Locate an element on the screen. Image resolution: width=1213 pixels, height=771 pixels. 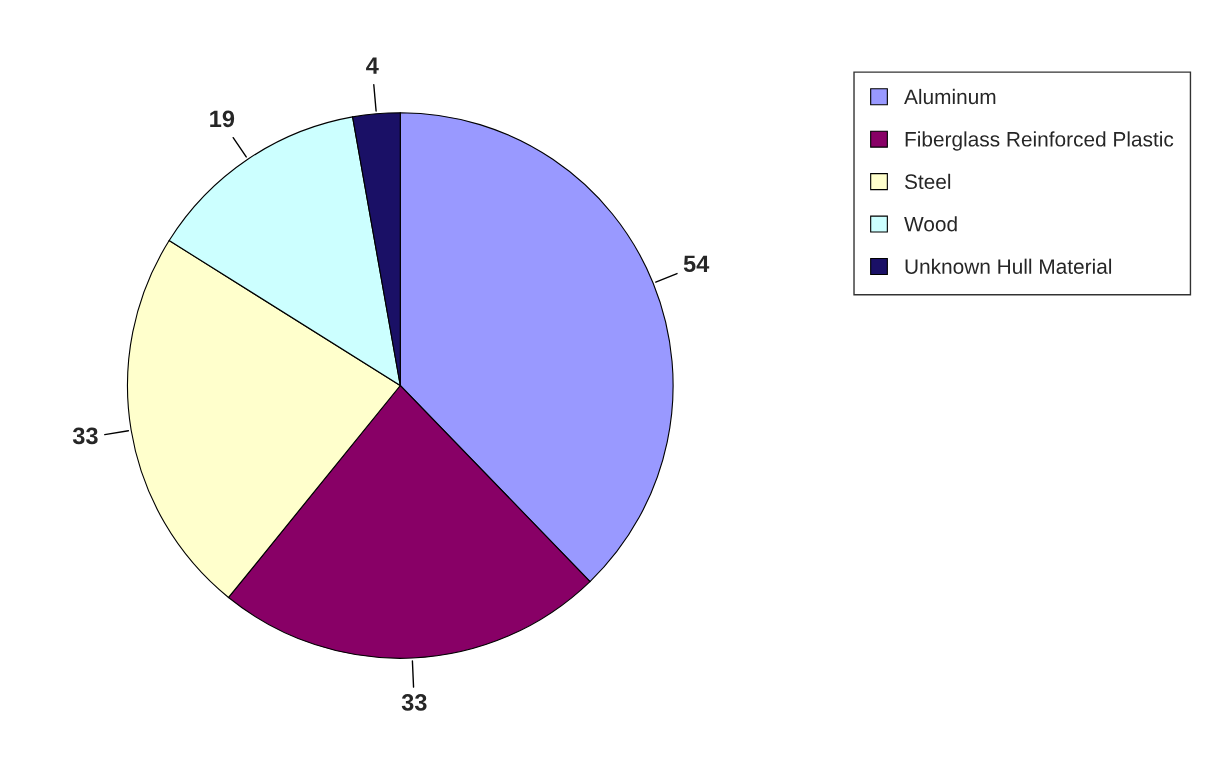
data-label: 19 is located at coordinates (222, 119).